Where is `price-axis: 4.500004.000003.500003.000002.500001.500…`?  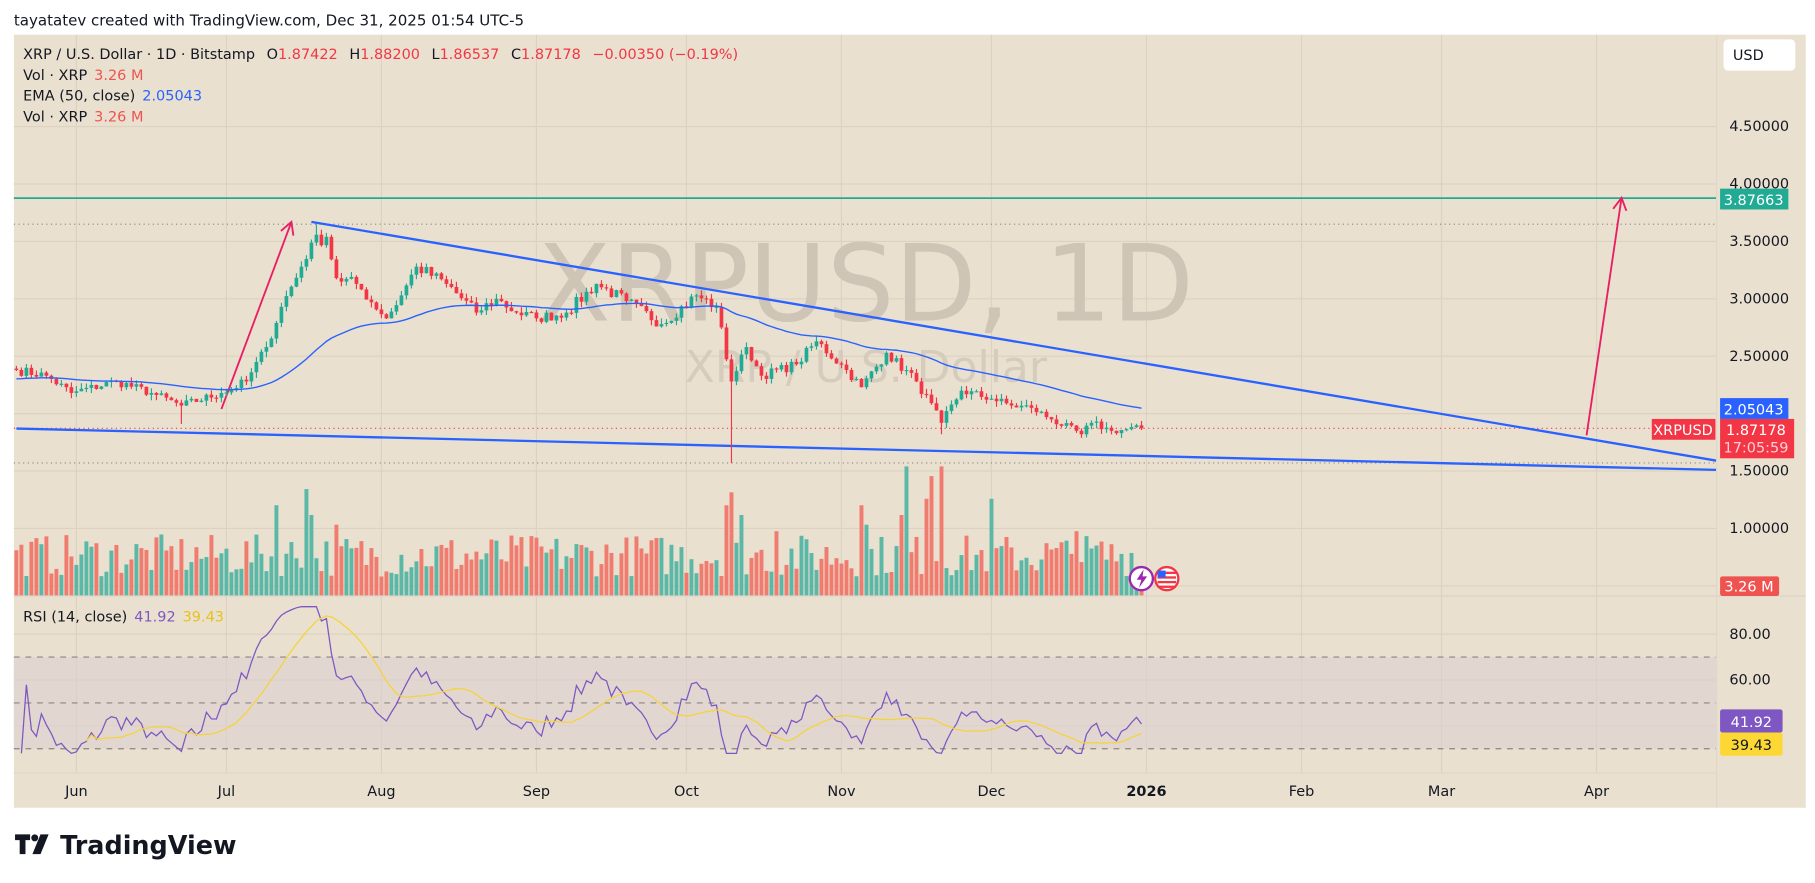
price-axis: 4.500004.000003.500003.000002.500001.500… is located at coordinates (1759, 328).